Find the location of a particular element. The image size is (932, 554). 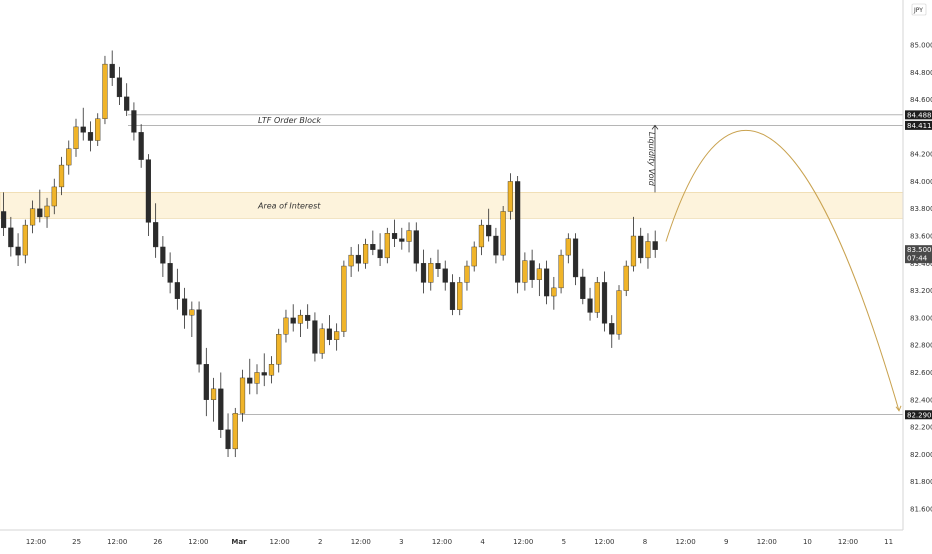

price-badge-value: 84.411 is located at coordinates (919, 126).